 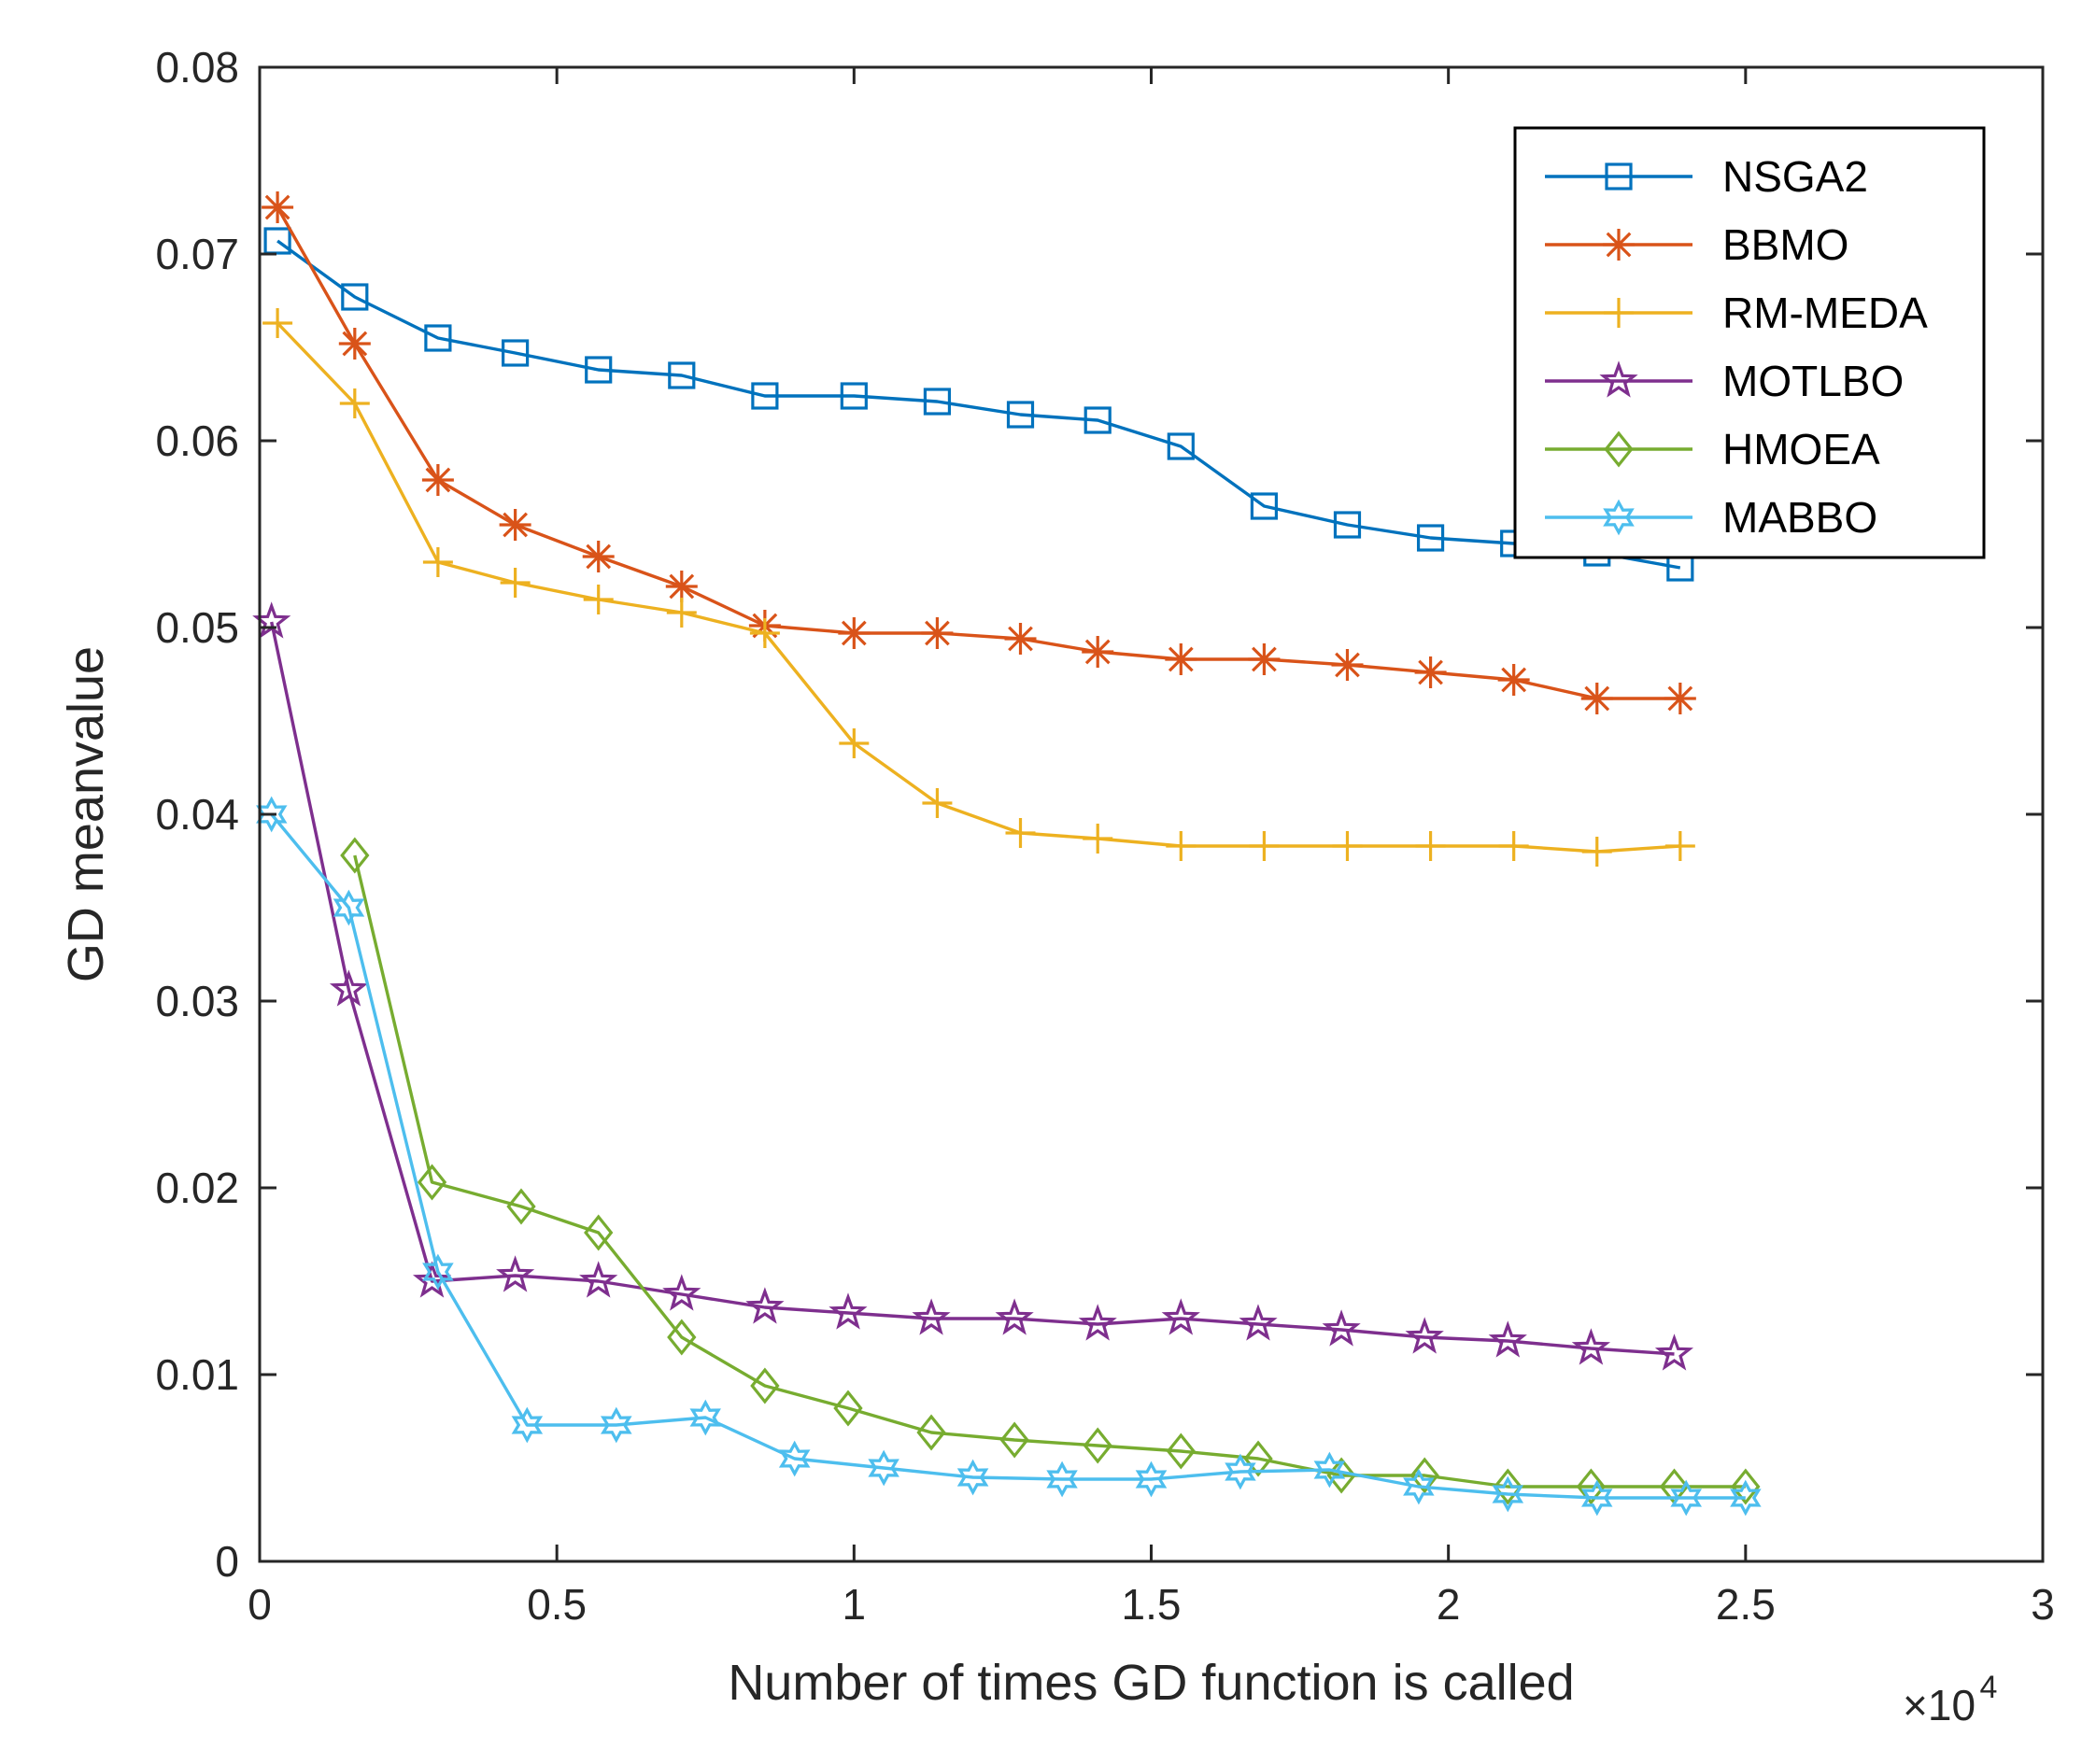 I want to click on y-tick-label: 0.03, so click(x=197, y=1001).